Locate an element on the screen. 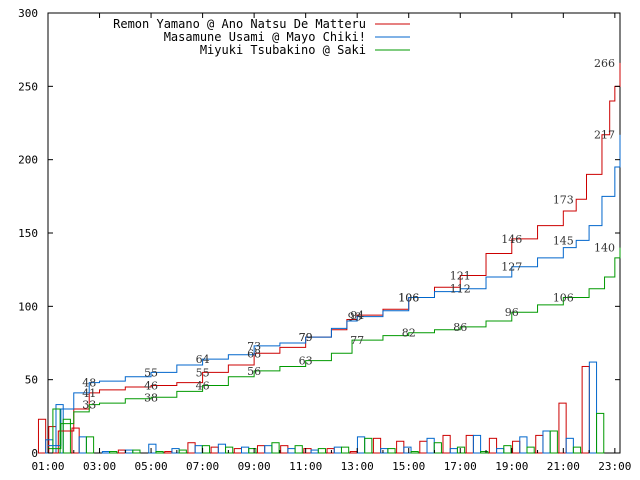  data-label: 94 is located at coordinates (357, 315).